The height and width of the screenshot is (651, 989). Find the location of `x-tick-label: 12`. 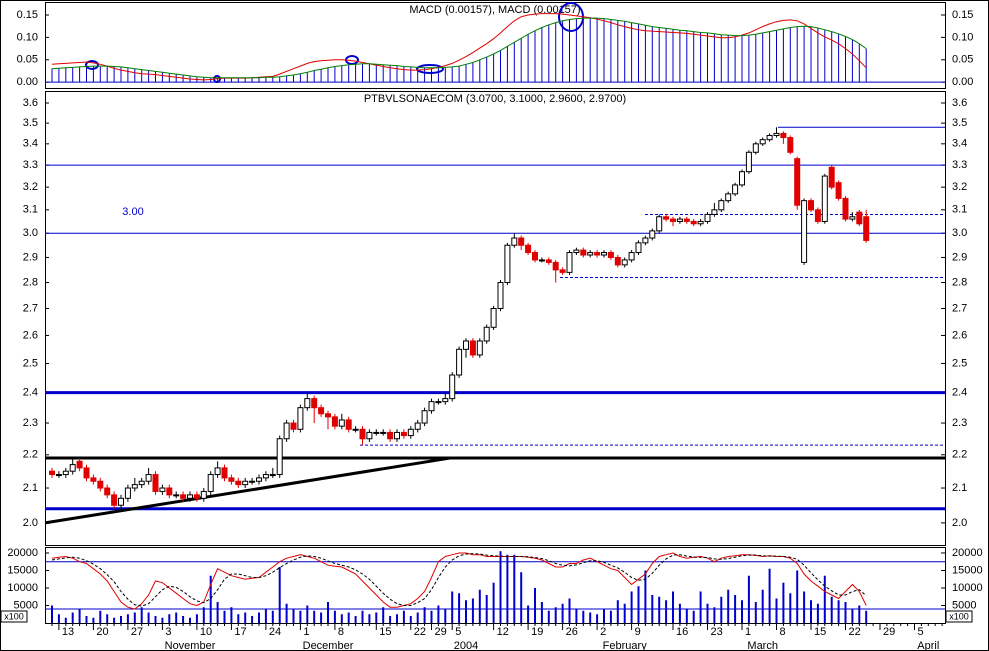

x-tick-label: 12 is located at coordinates (503, 632).